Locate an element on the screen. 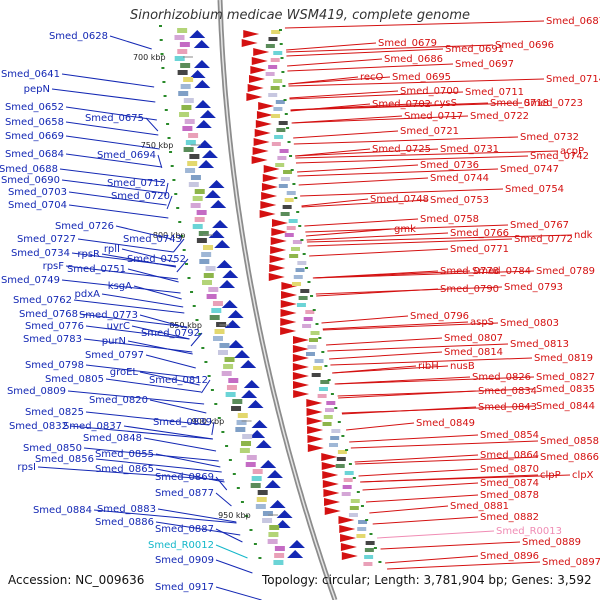 This screenshot has height=600, width=600. gene-label-right: Smed_0878 is located at coordinates (509, 495).